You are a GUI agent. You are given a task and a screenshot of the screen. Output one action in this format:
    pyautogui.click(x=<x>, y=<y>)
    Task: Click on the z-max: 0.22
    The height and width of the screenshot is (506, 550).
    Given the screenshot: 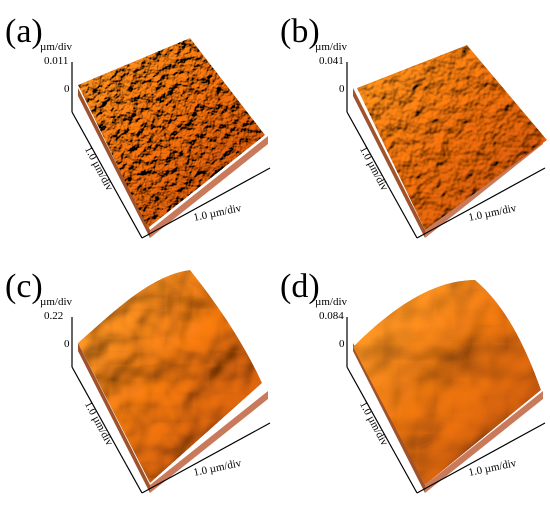 What is the action you would take?
    pyautogui.click(x=53, y=316)
    